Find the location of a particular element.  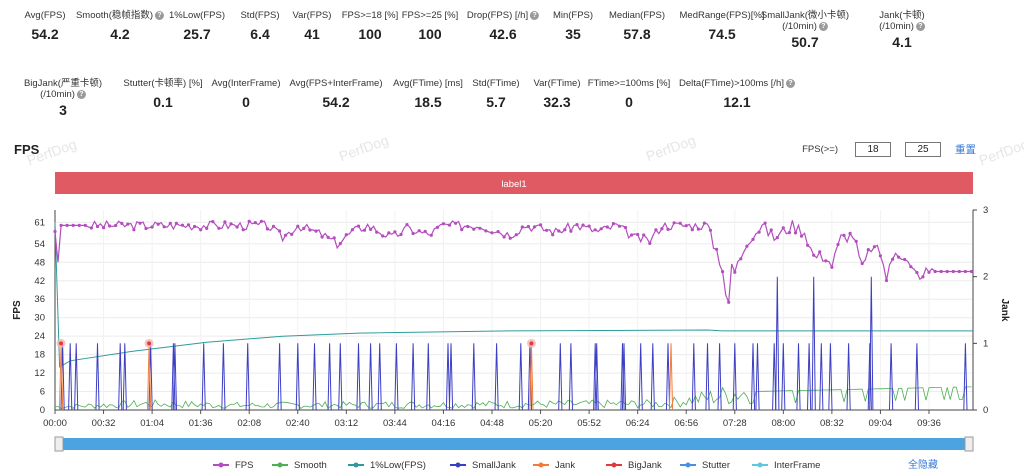

stat-label: Drop(FPS) [/h]? is located at coordinates (503, 15).